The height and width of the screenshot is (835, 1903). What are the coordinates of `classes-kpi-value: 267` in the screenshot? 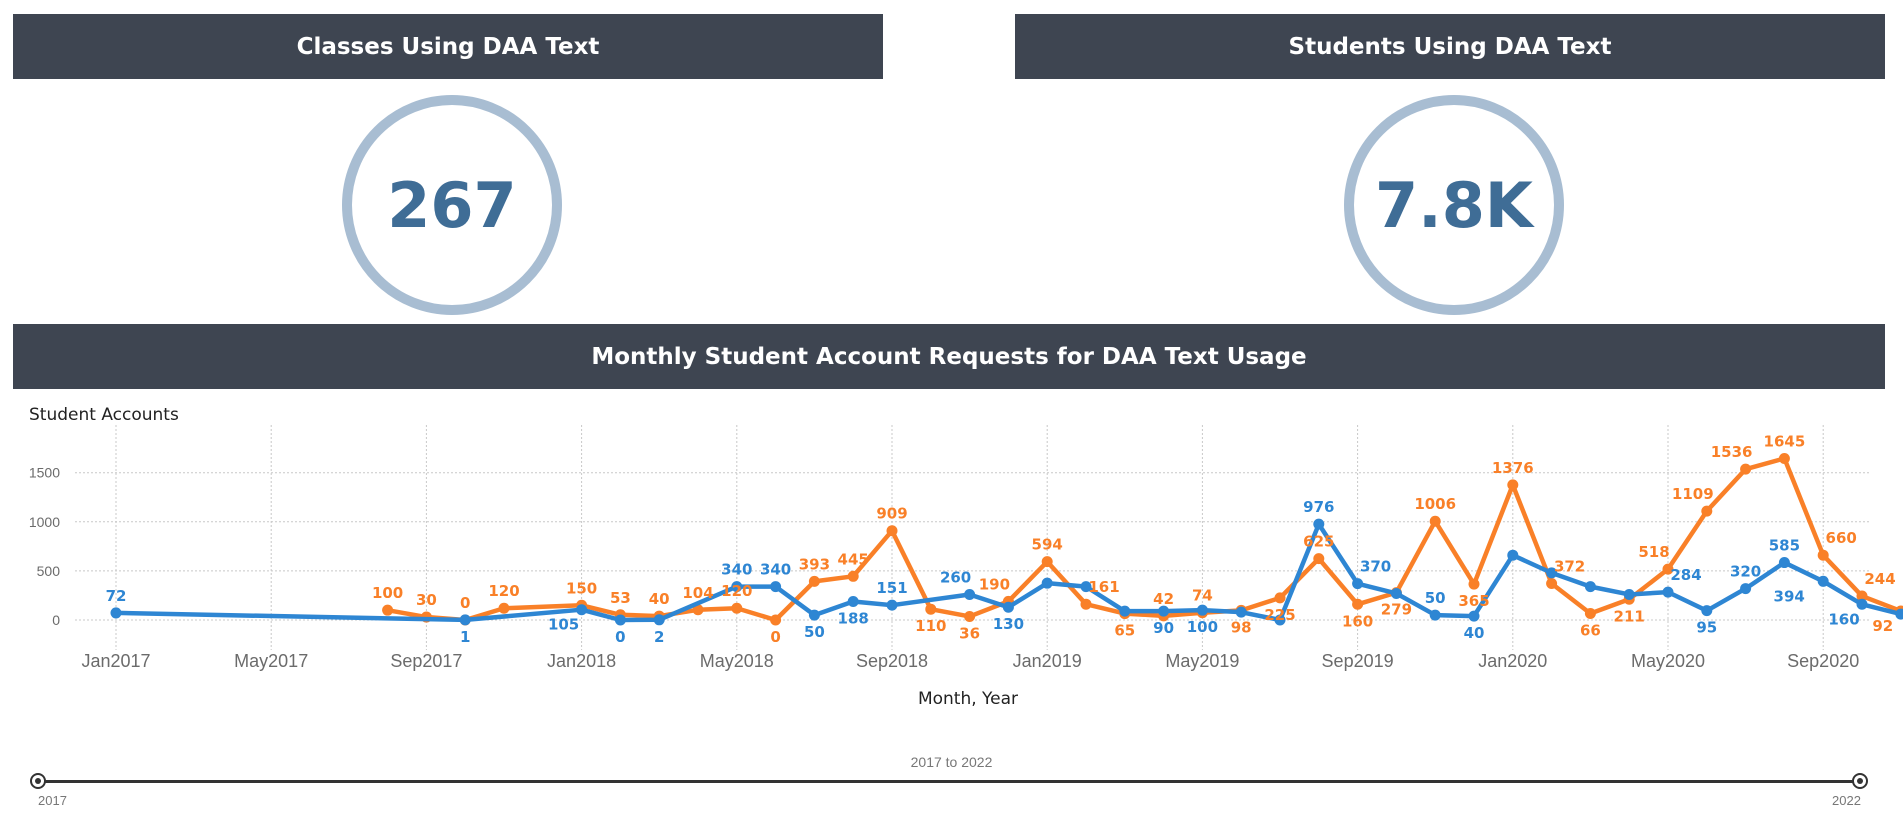 It's located at (452, 205).